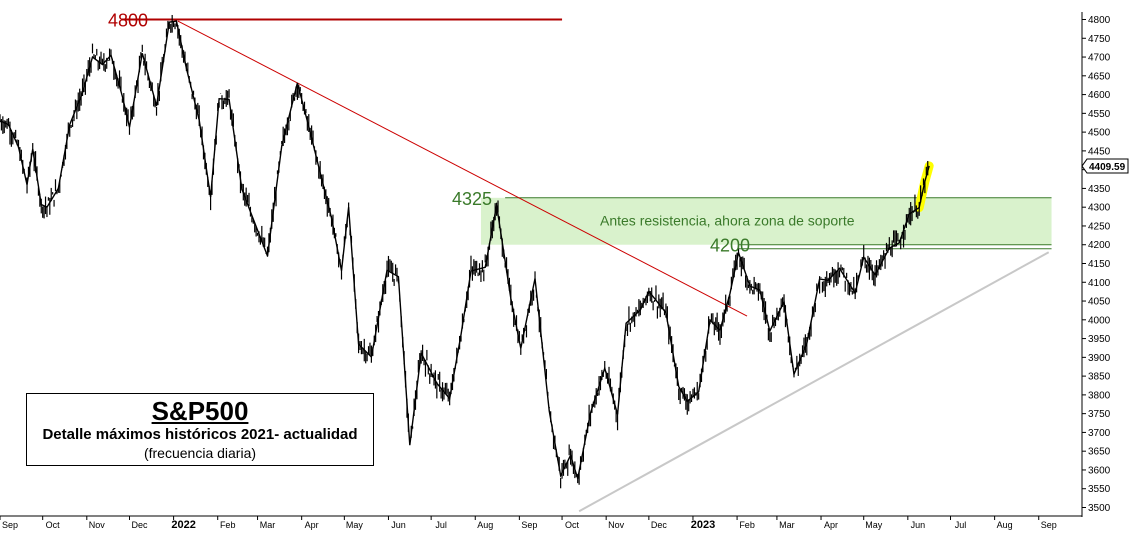 The width and height of the screenshot is (1130, 535). I want to click on support-zone, so click(766, 221).